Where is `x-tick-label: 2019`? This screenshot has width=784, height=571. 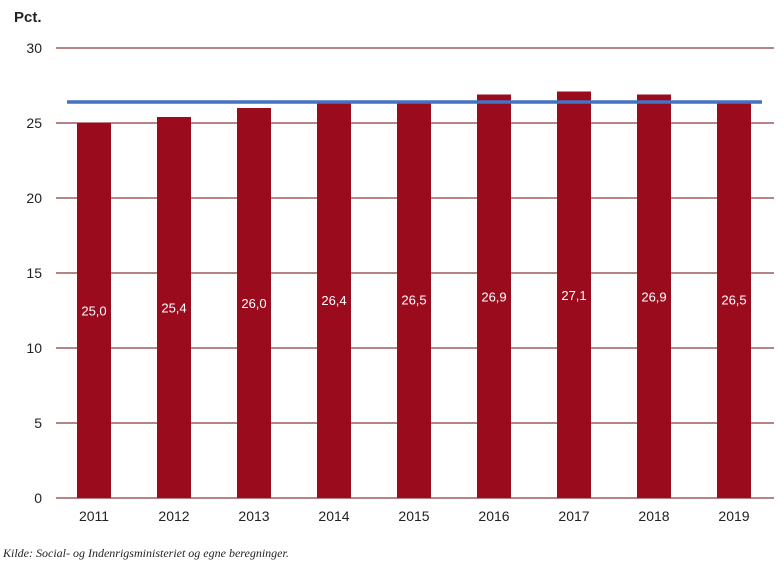
x-tick-label: 2019 is located at coordinates (733, 516).